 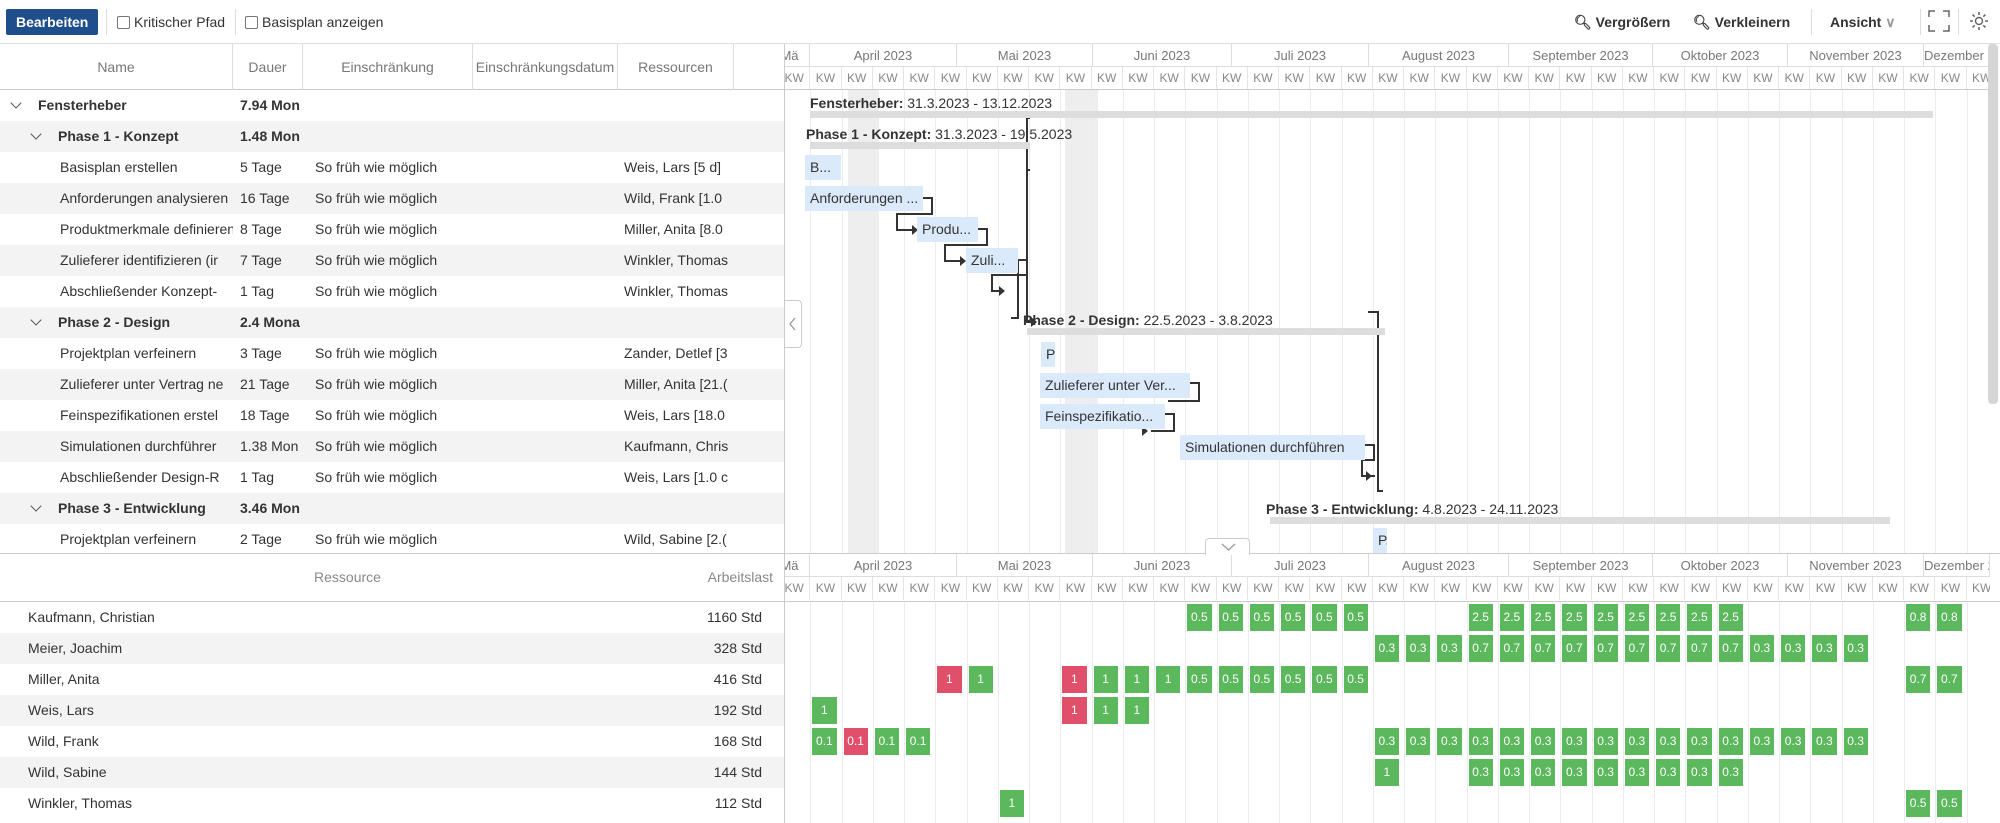 What do you see at coordinates (1979, 21) in the screenshot?
I see `gear-icon` at bounding box center [1979, 21].